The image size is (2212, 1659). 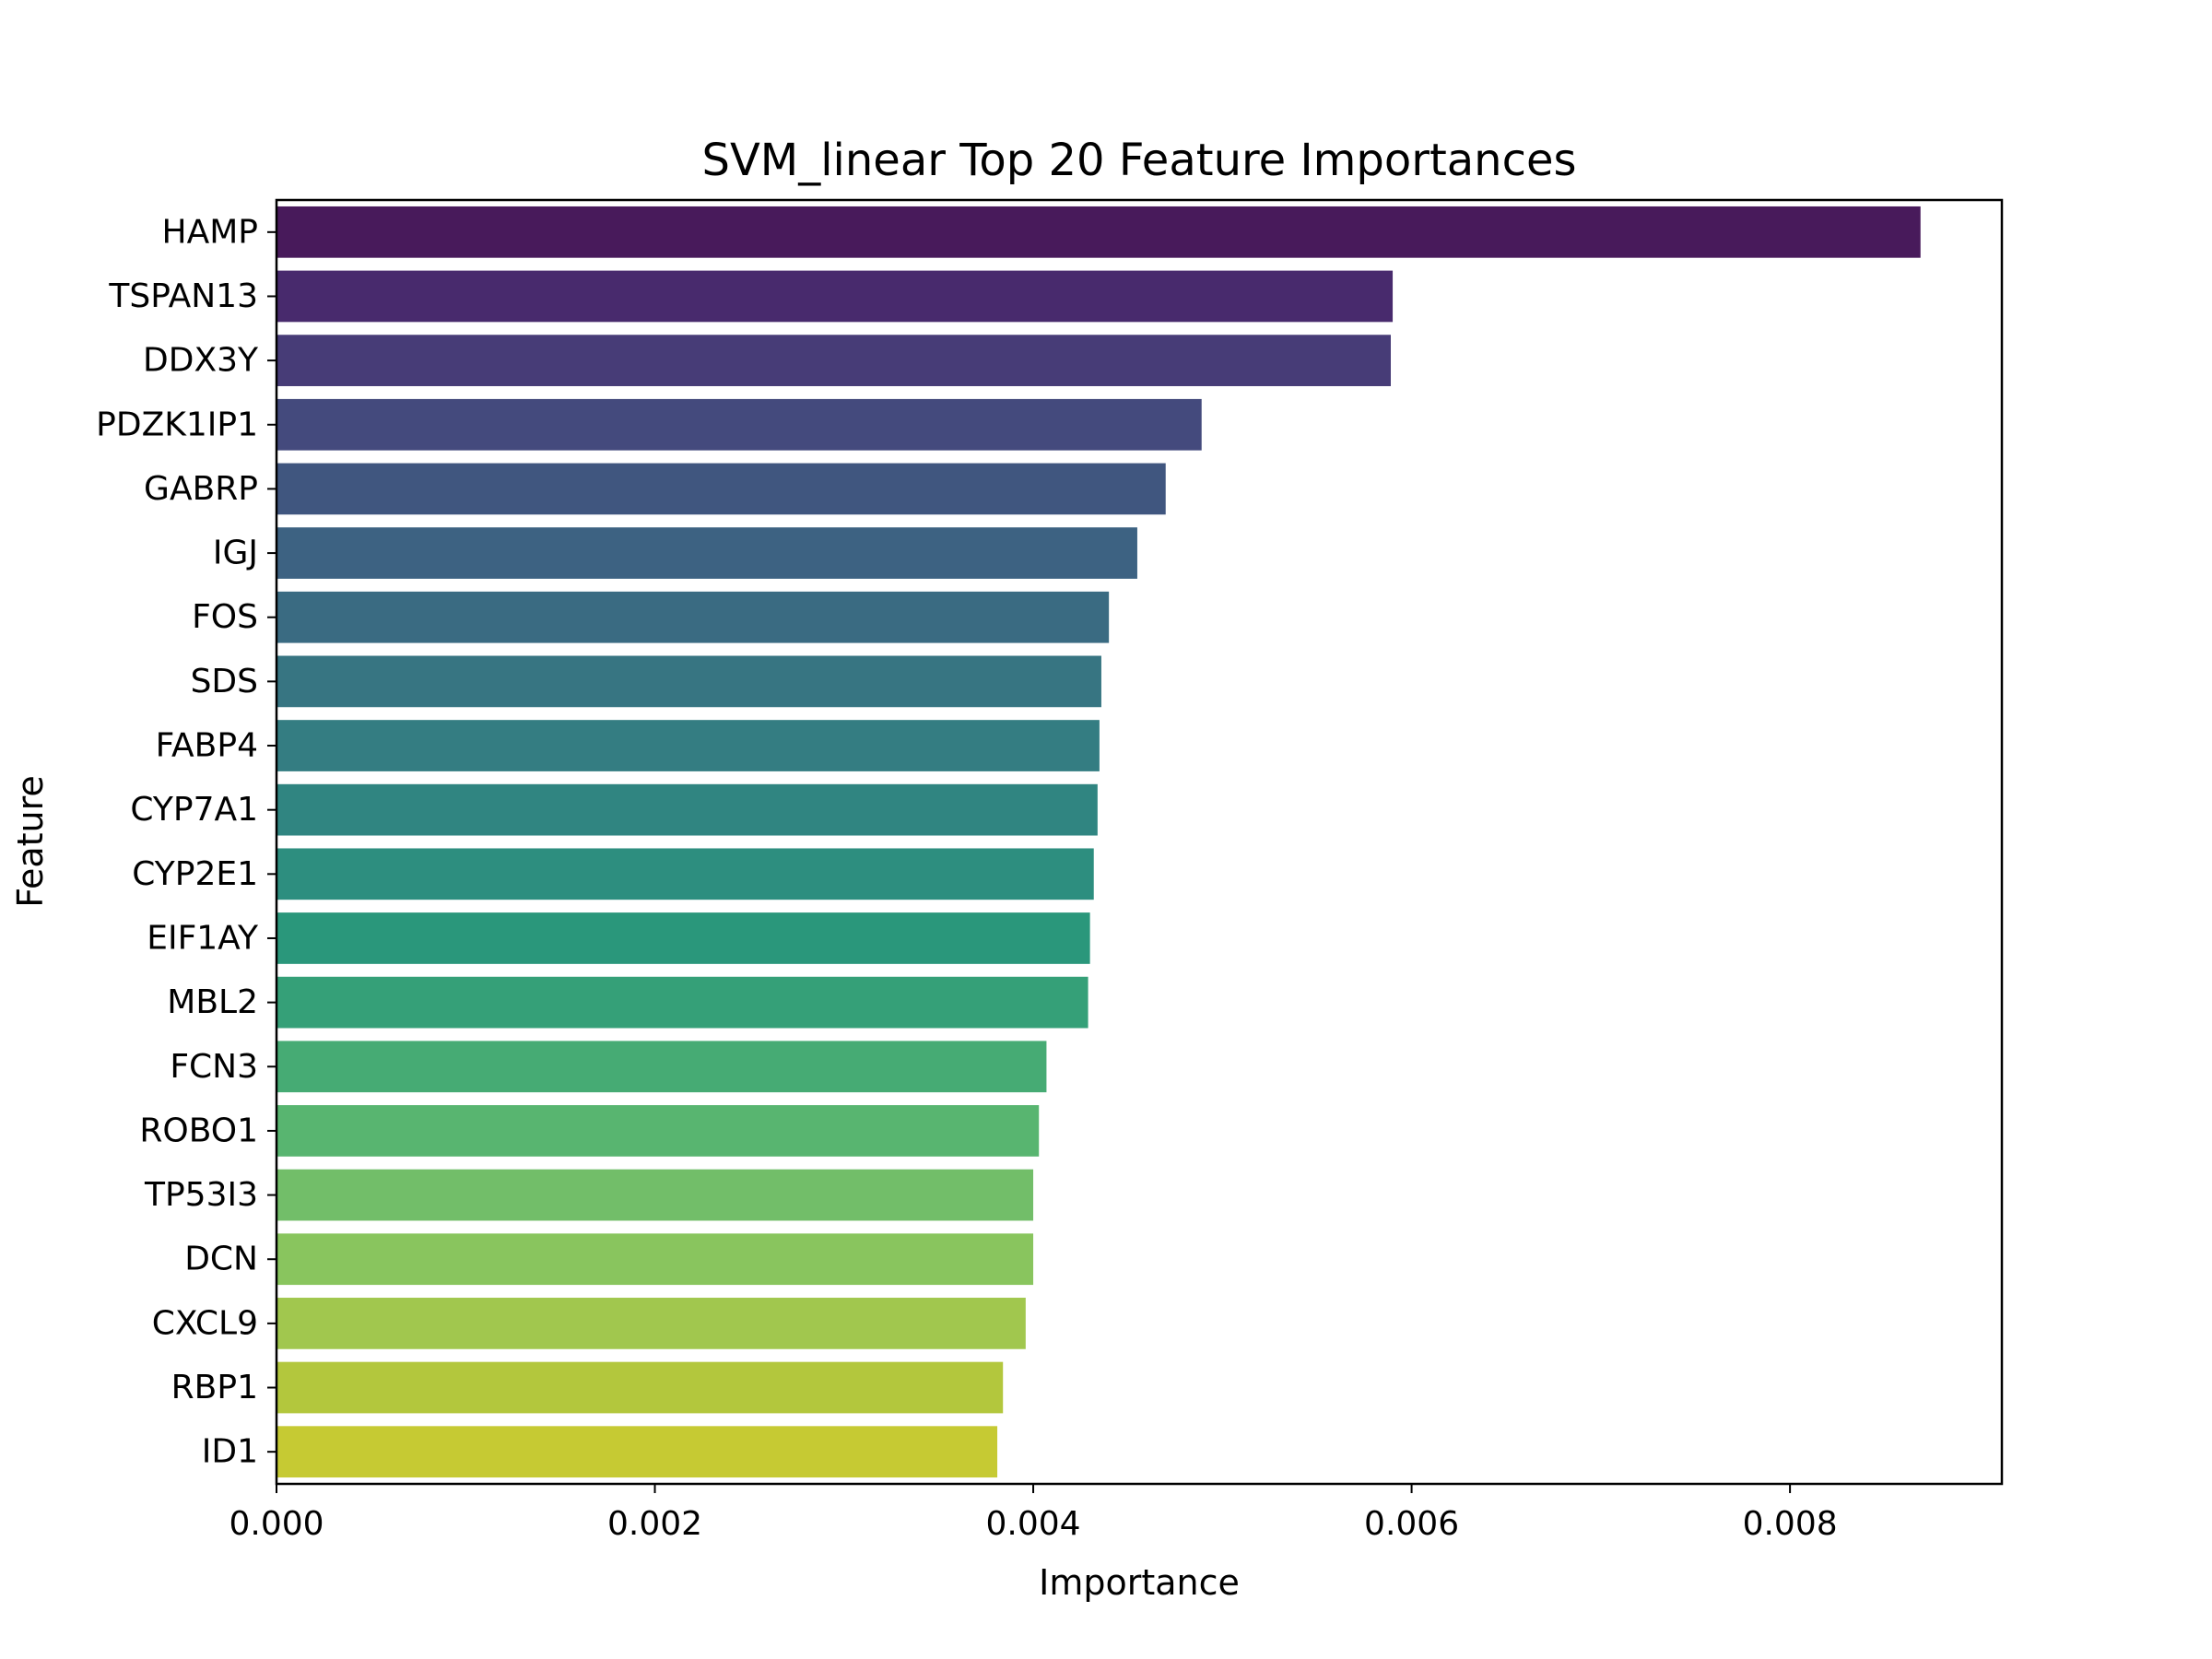 I want to click on x-tick-label: 0.002, so click(x=654, y=1524).